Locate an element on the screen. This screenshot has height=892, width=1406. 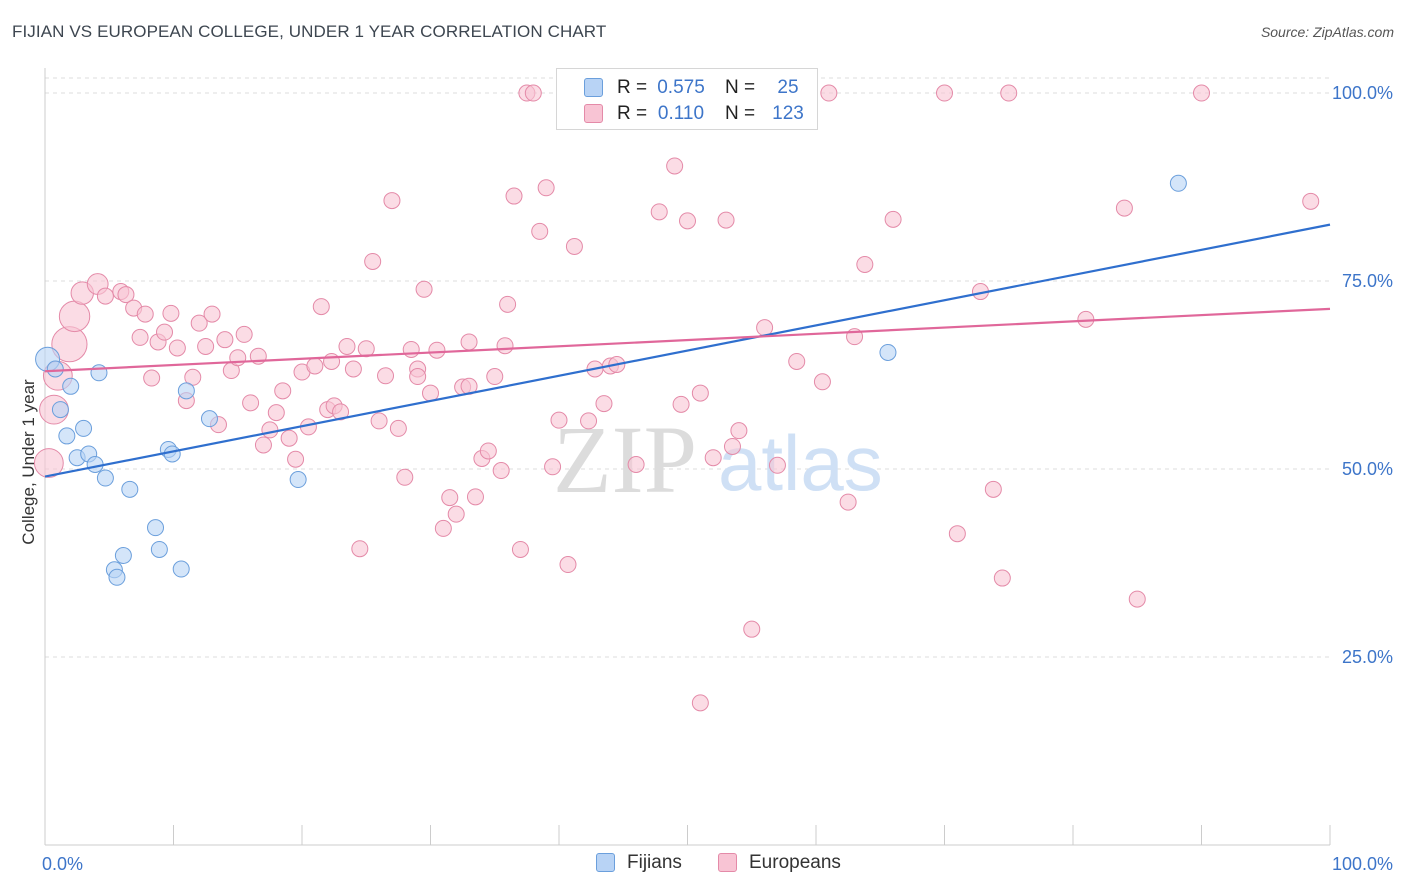
stats-row-europeans: R = 0.110 N = 123 is located at coordinates (687, 114).